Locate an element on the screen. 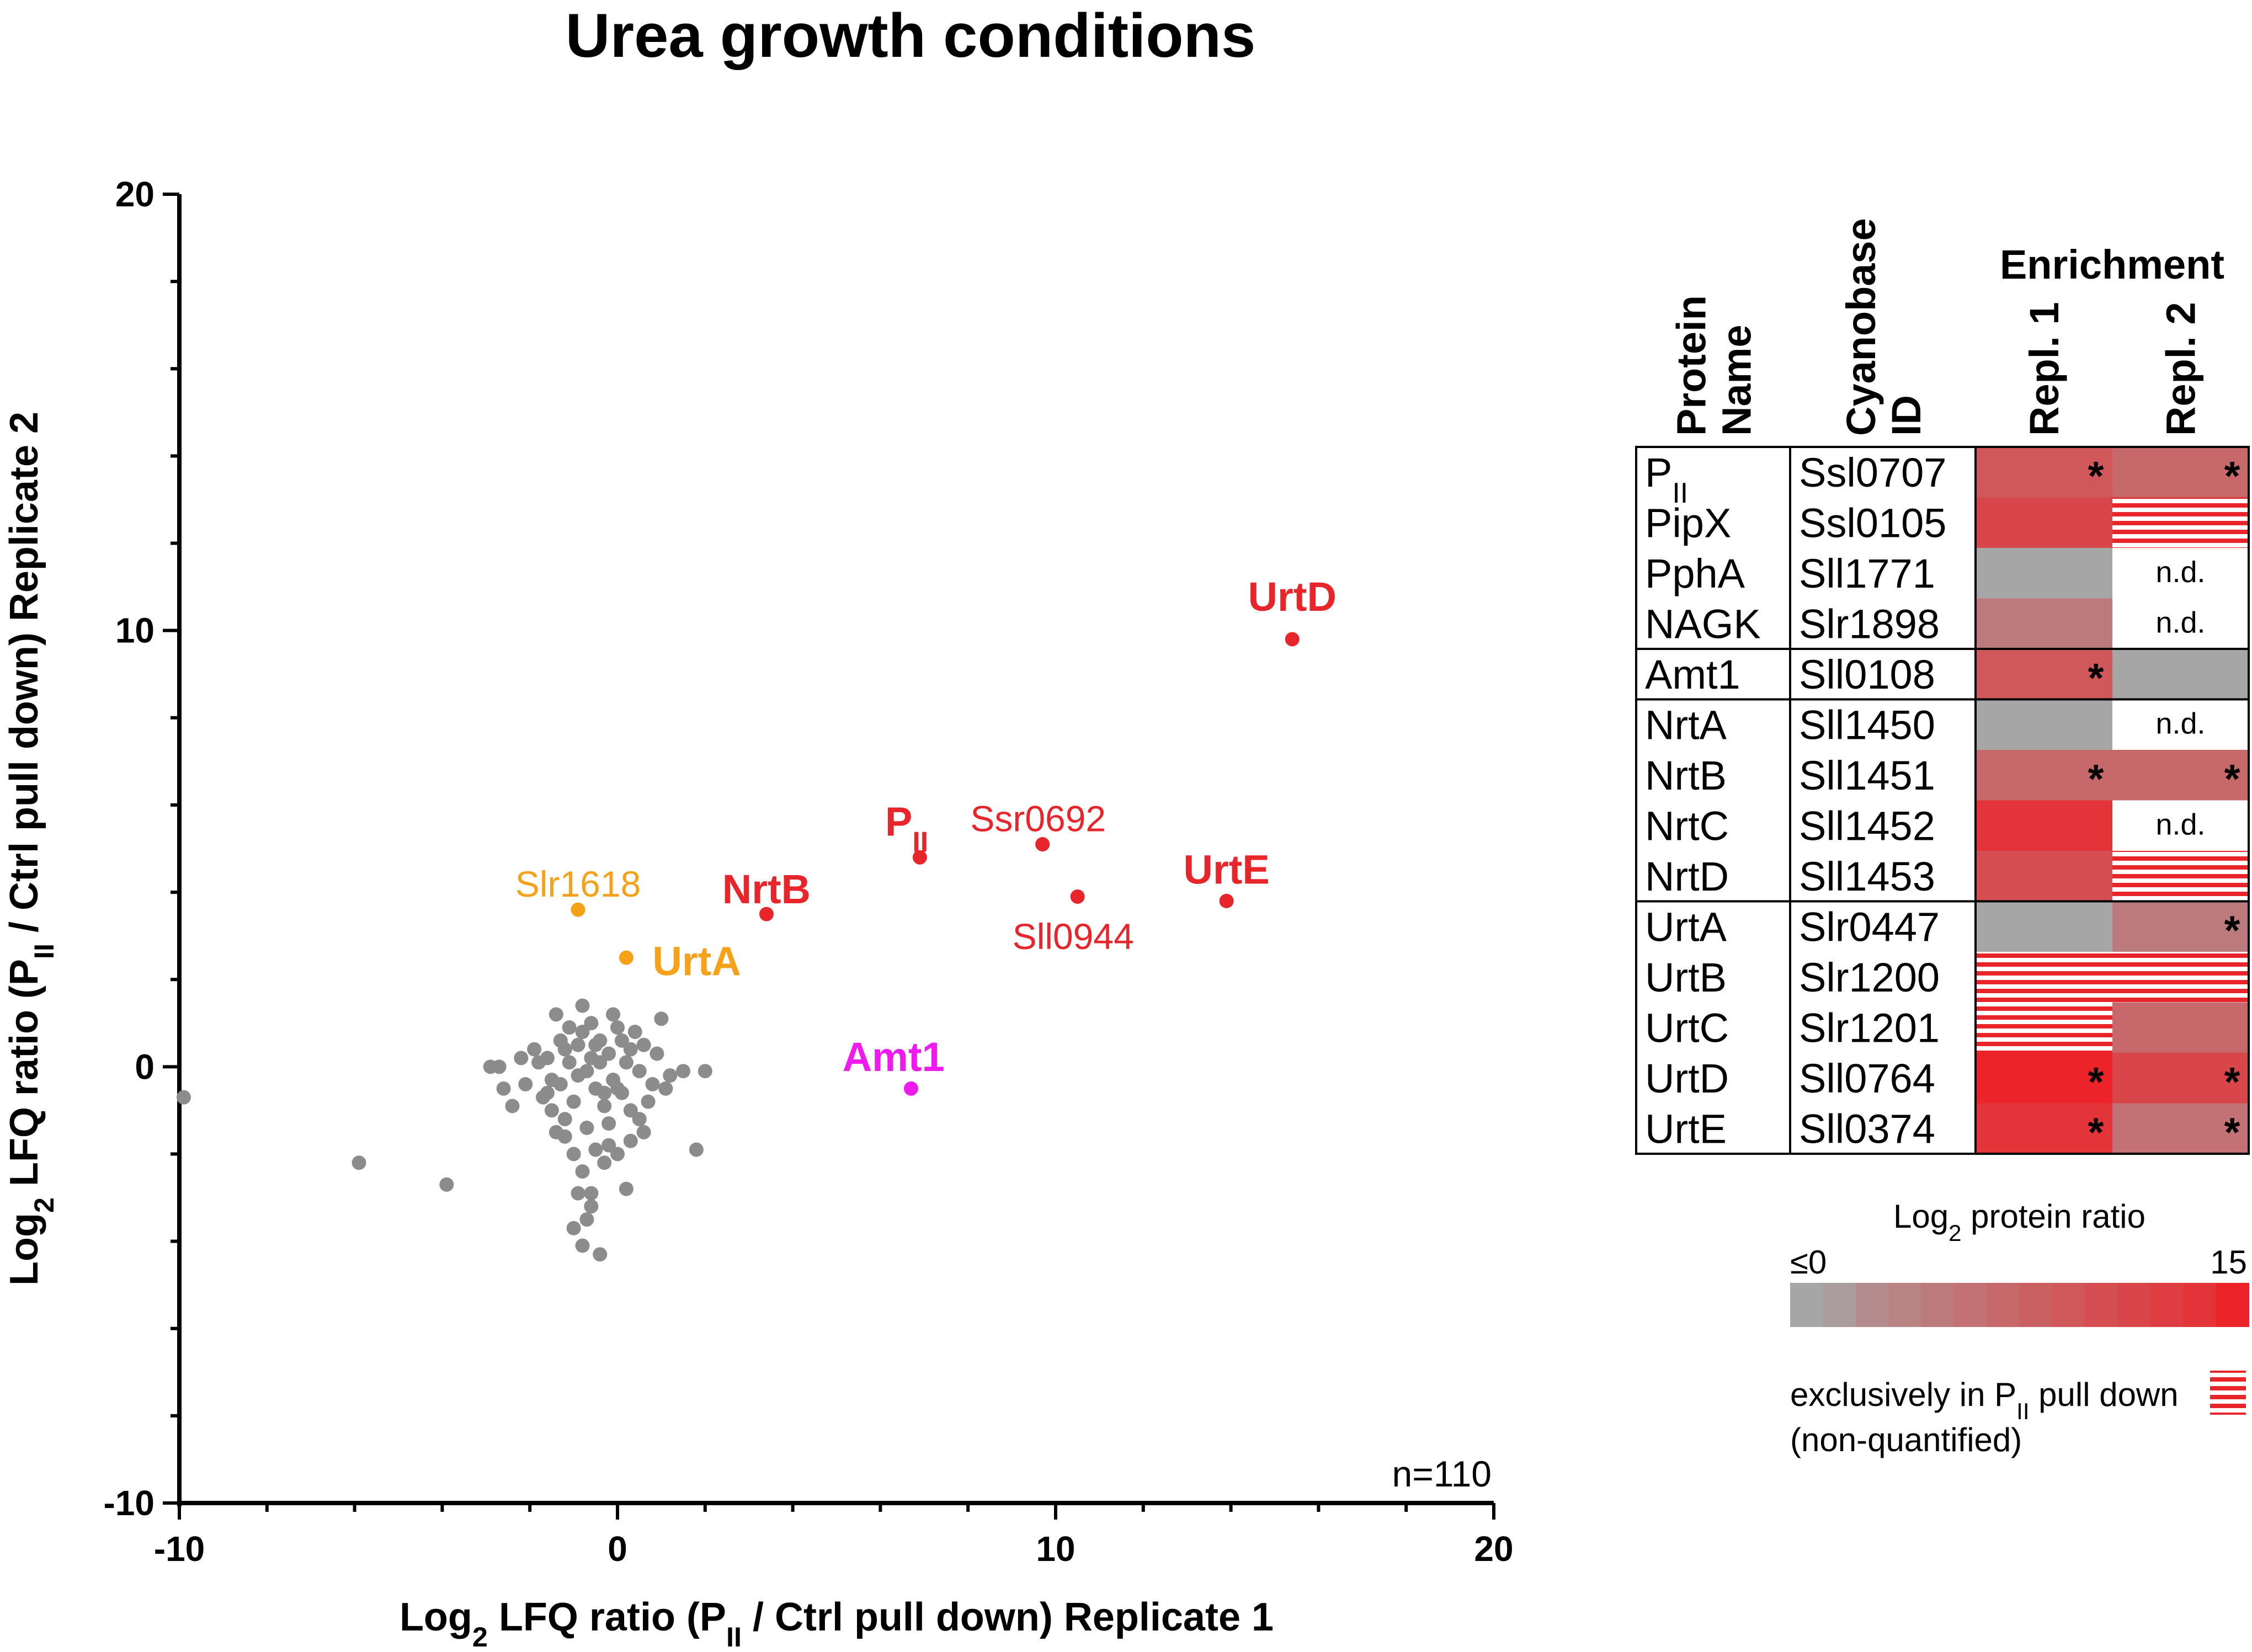  x-tick-label: 10 is located at coordinates (1055, 1549).